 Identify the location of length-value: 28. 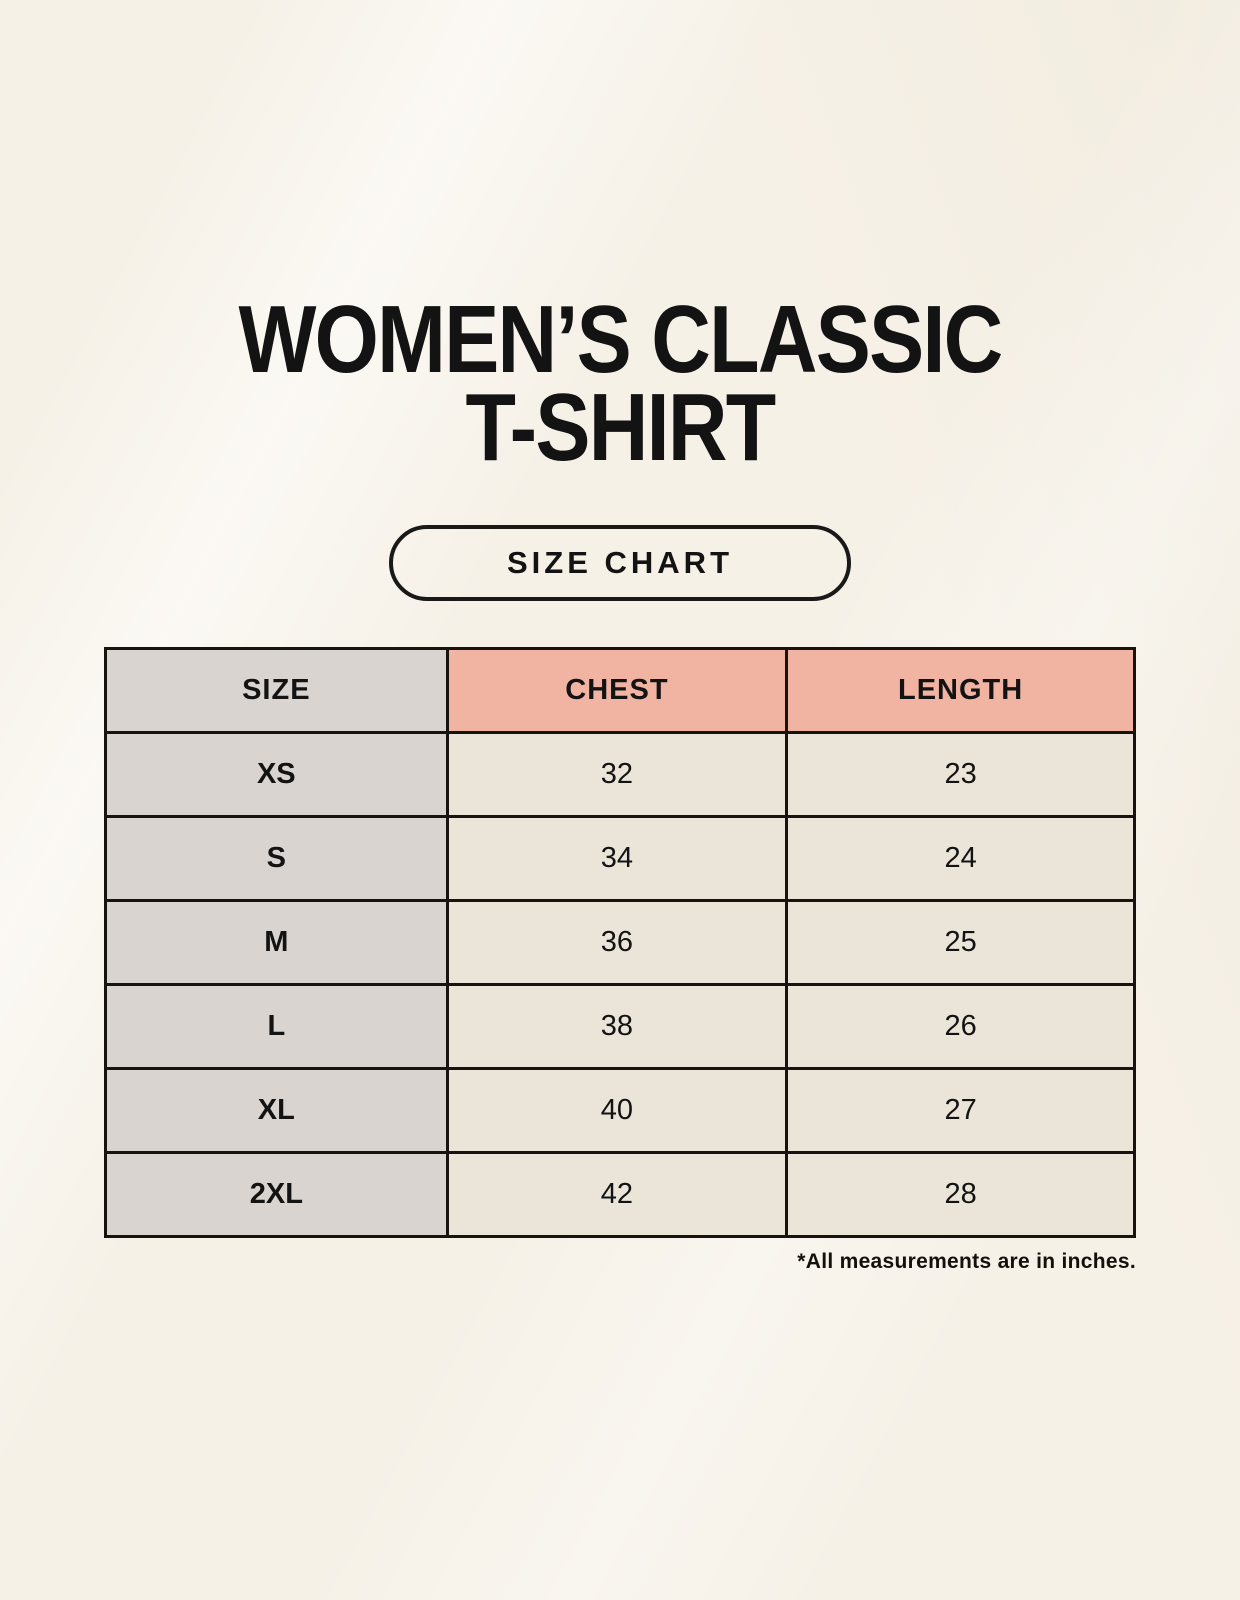
(960, 1194).